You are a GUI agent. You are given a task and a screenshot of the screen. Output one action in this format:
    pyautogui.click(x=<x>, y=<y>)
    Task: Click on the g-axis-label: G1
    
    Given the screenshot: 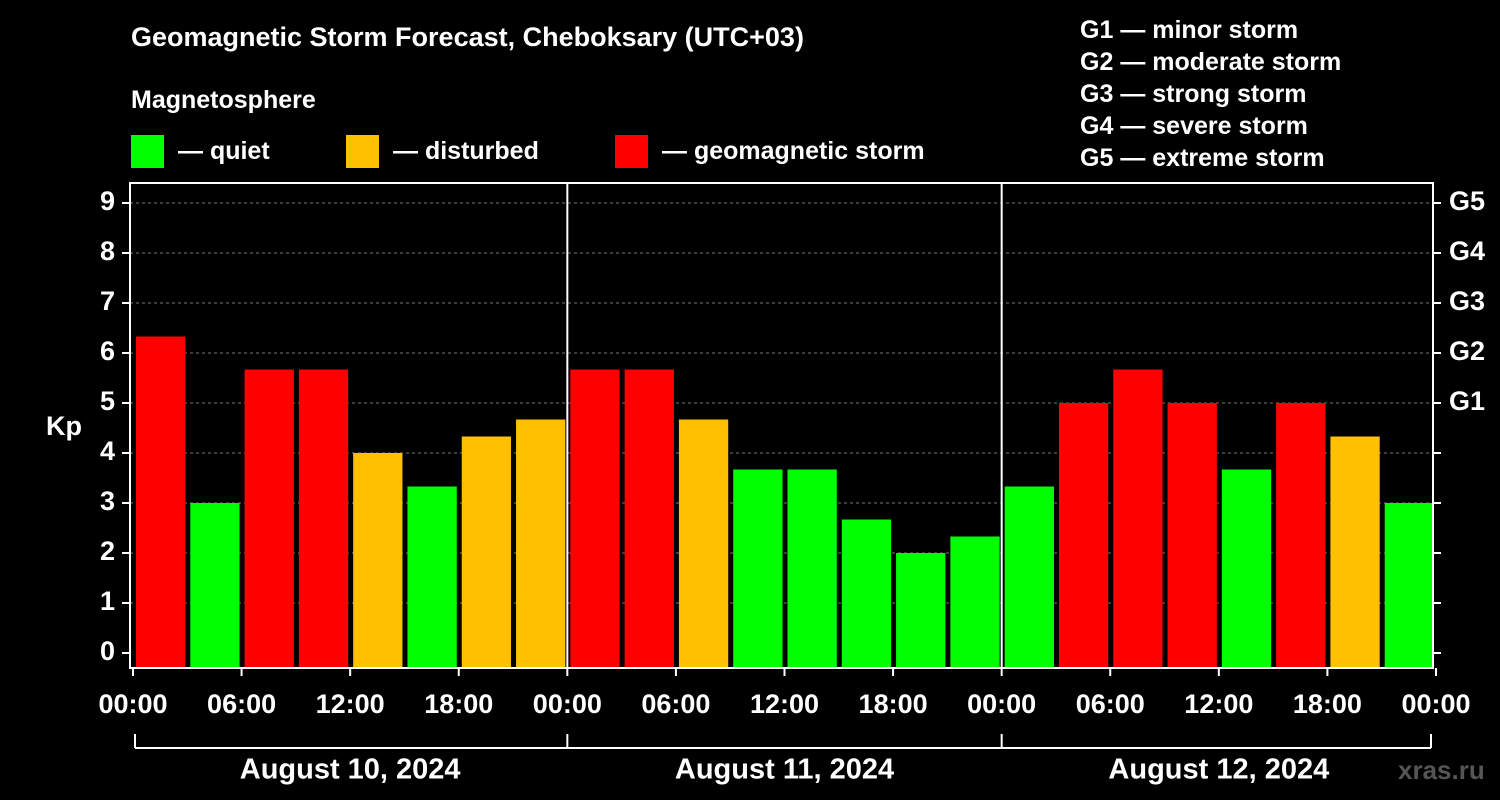 What is the action you would take?
    pyautogui.click(x=1467, y=401)
    